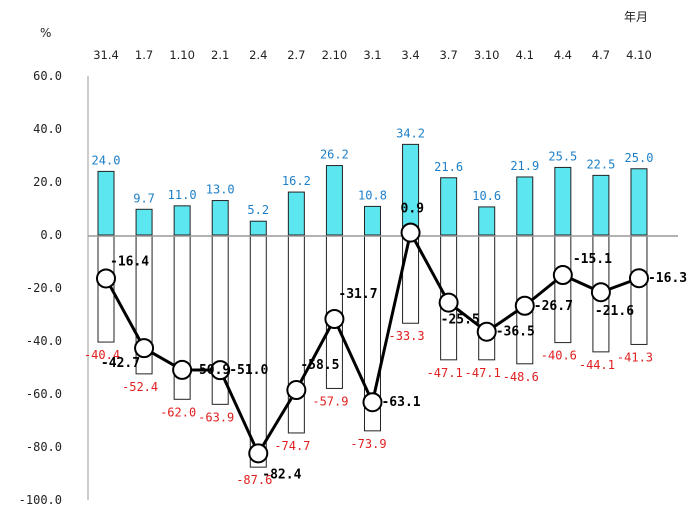 Image resolution: width=693 pixels, height=515 pixels. Describe the element at coordinates (296, 181) in the screenshot. I see `bar-positive-label: 16.2` at that location.